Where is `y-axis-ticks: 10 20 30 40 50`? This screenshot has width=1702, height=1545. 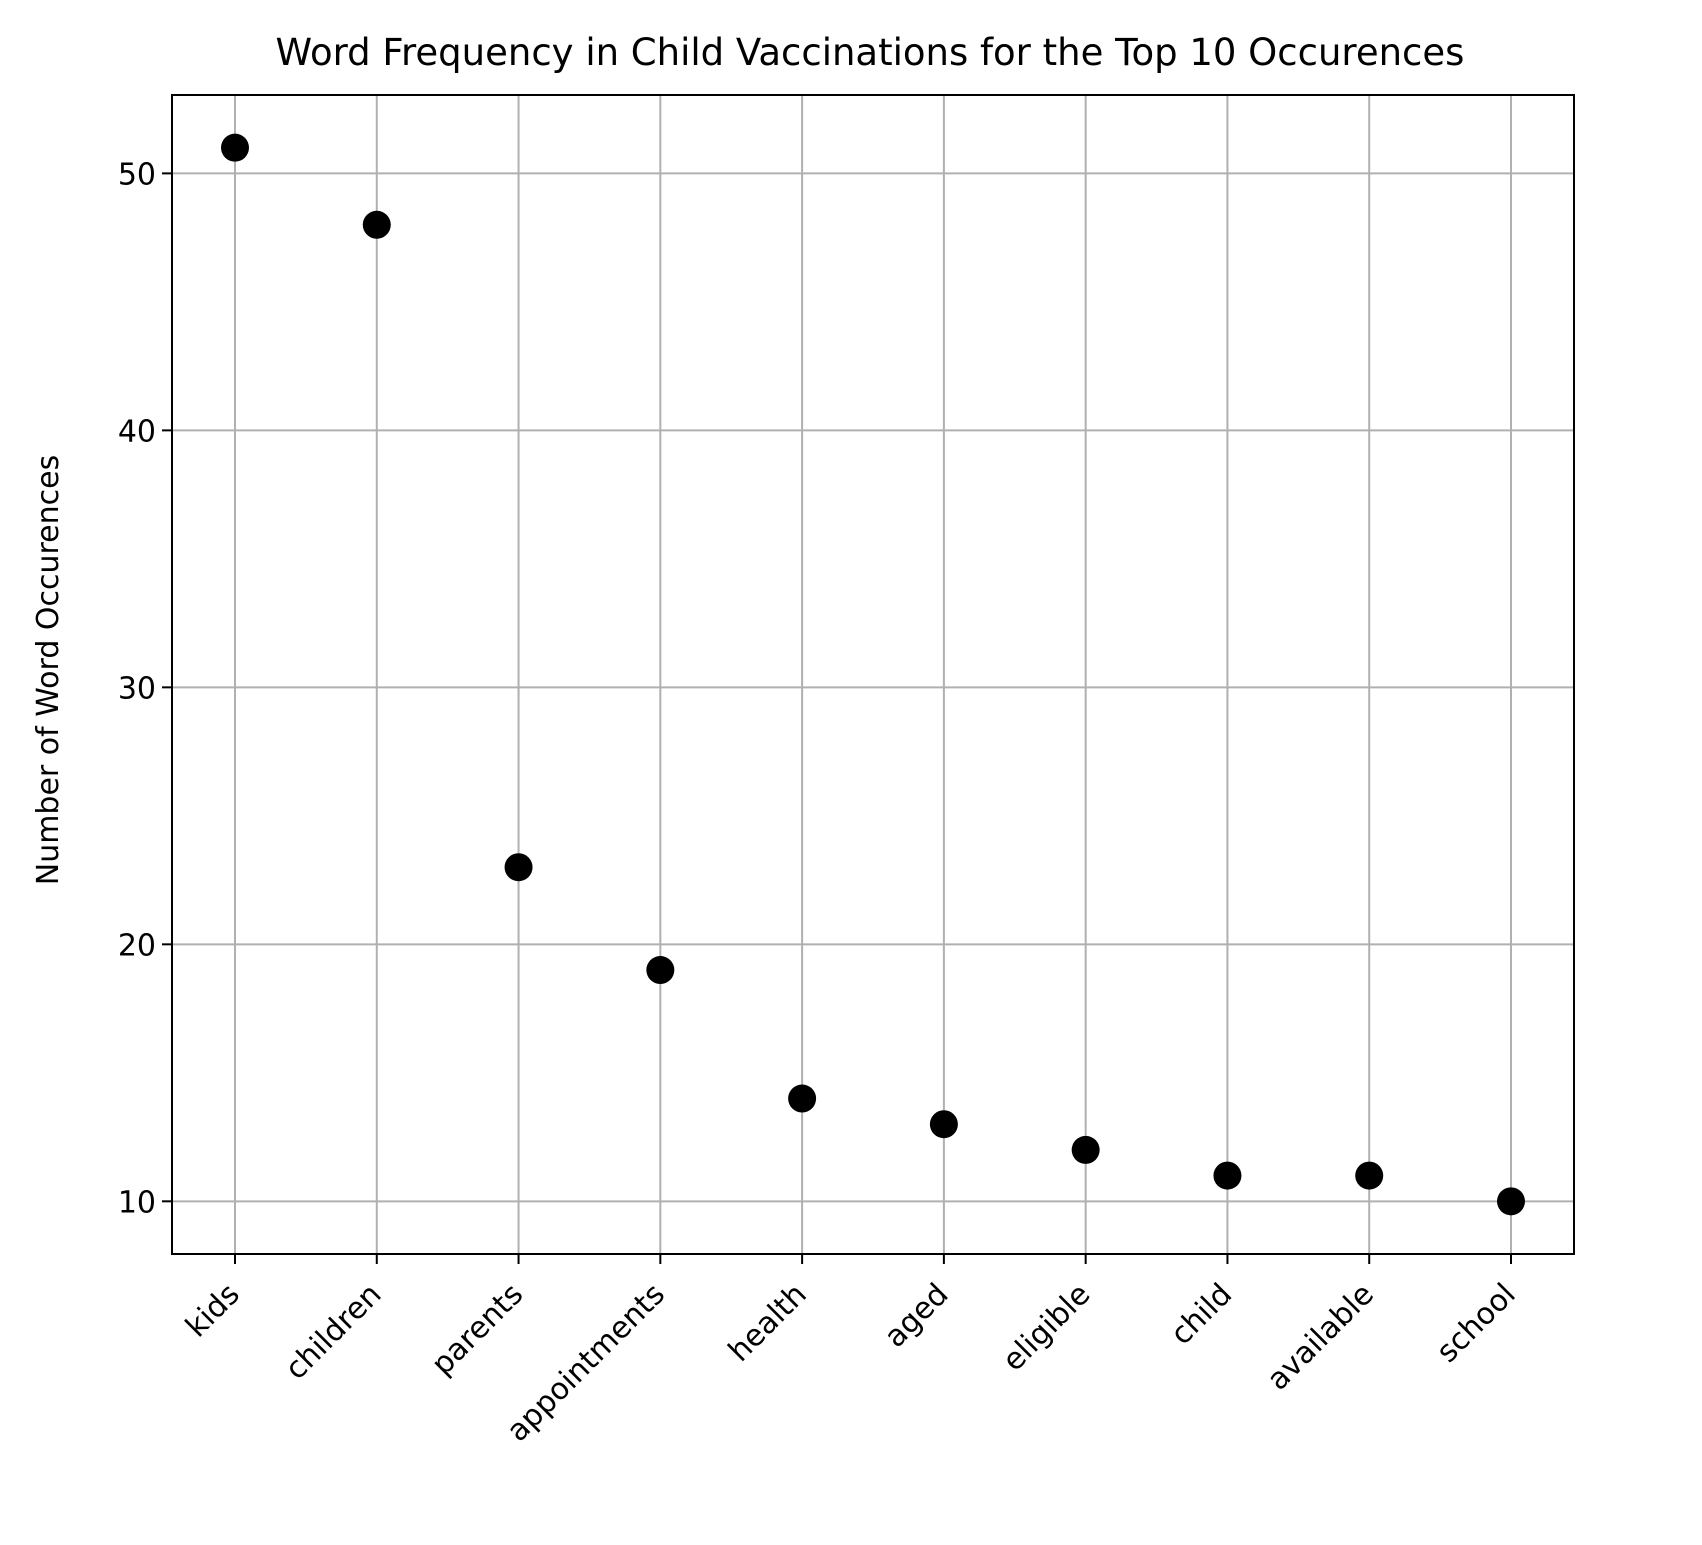
y-axis-ticks: 10 20 30 40 50 is located at coordinates (145, 688).